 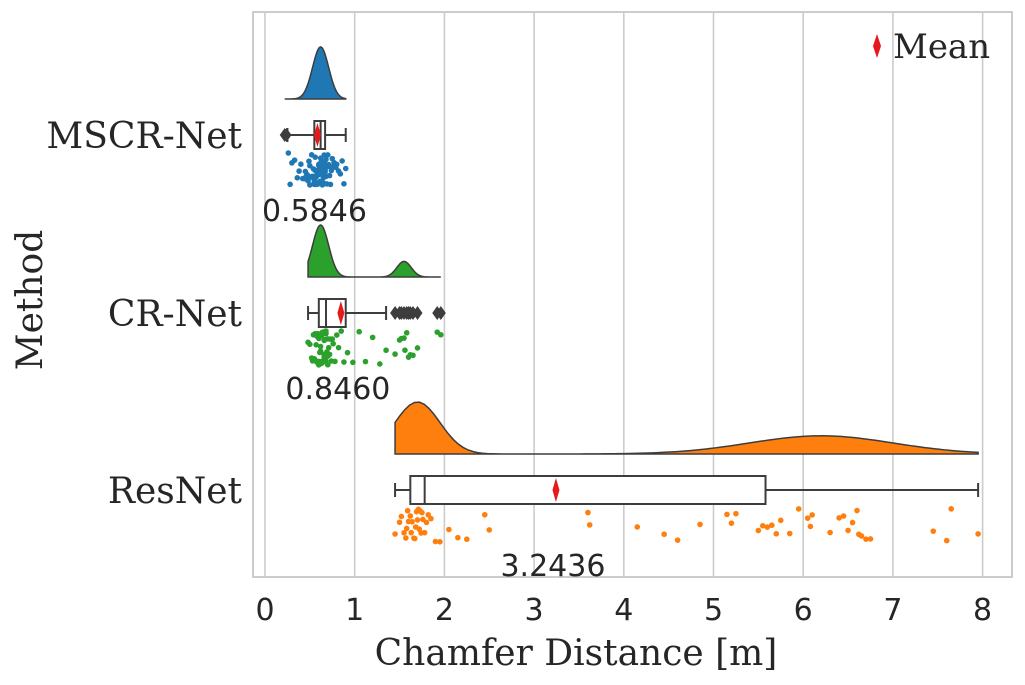 I want to click on x-tick-label: 0, so click(x=264, y=610).